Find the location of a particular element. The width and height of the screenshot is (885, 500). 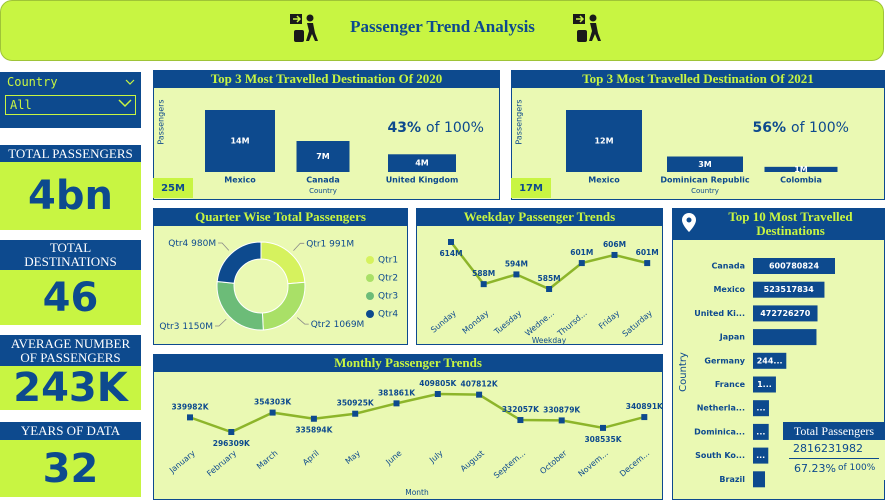

panel-title: Monthly Passenger Trends is located at coordinates (408, 363).